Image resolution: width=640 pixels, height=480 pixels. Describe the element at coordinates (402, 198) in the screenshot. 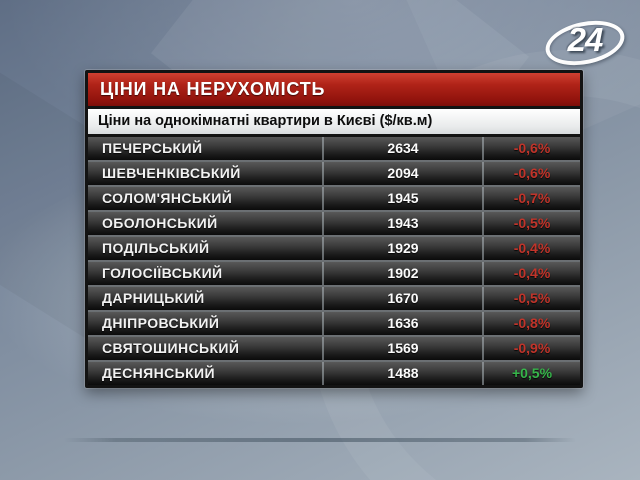

I see `price-value: 1945` at that location.